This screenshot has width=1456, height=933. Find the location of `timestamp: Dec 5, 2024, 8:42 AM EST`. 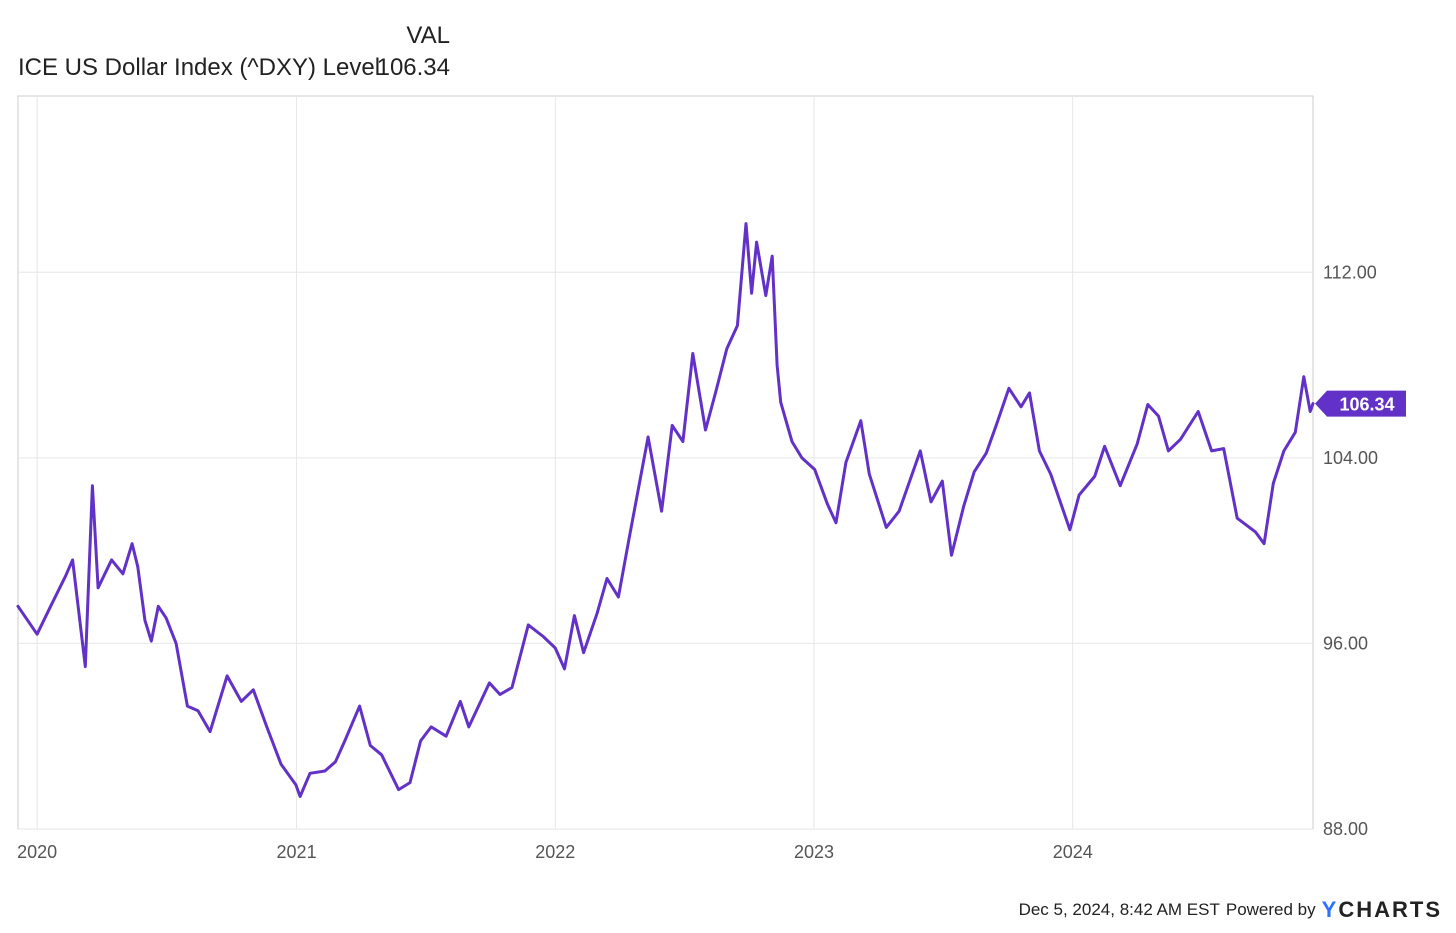

timestamp: Dec 5, 2024, 8:42 AM EST is located at coordinates (1119, 909).